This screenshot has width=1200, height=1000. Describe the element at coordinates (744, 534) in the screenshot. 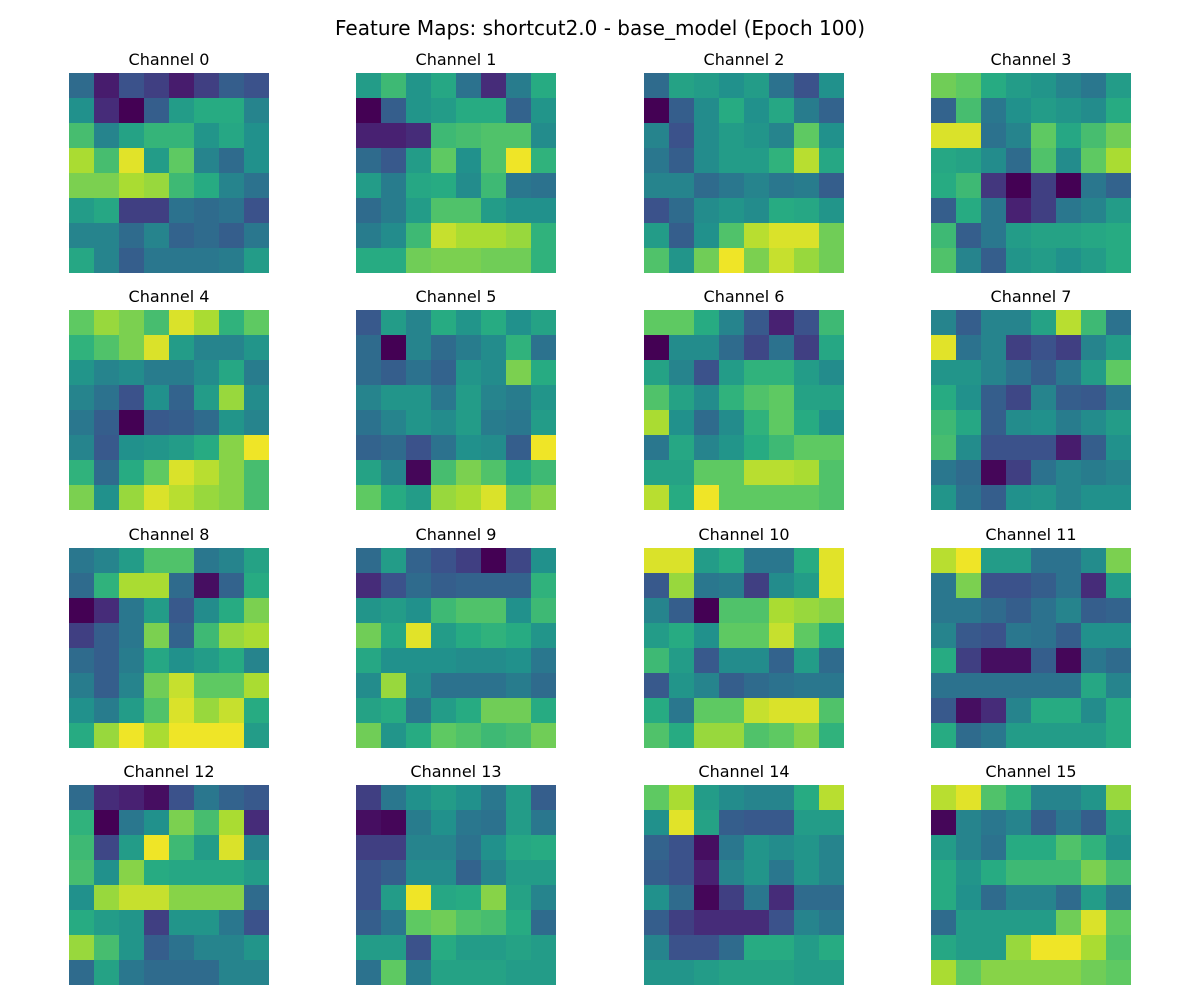

I see `channel-title: Channel 10` at that location.